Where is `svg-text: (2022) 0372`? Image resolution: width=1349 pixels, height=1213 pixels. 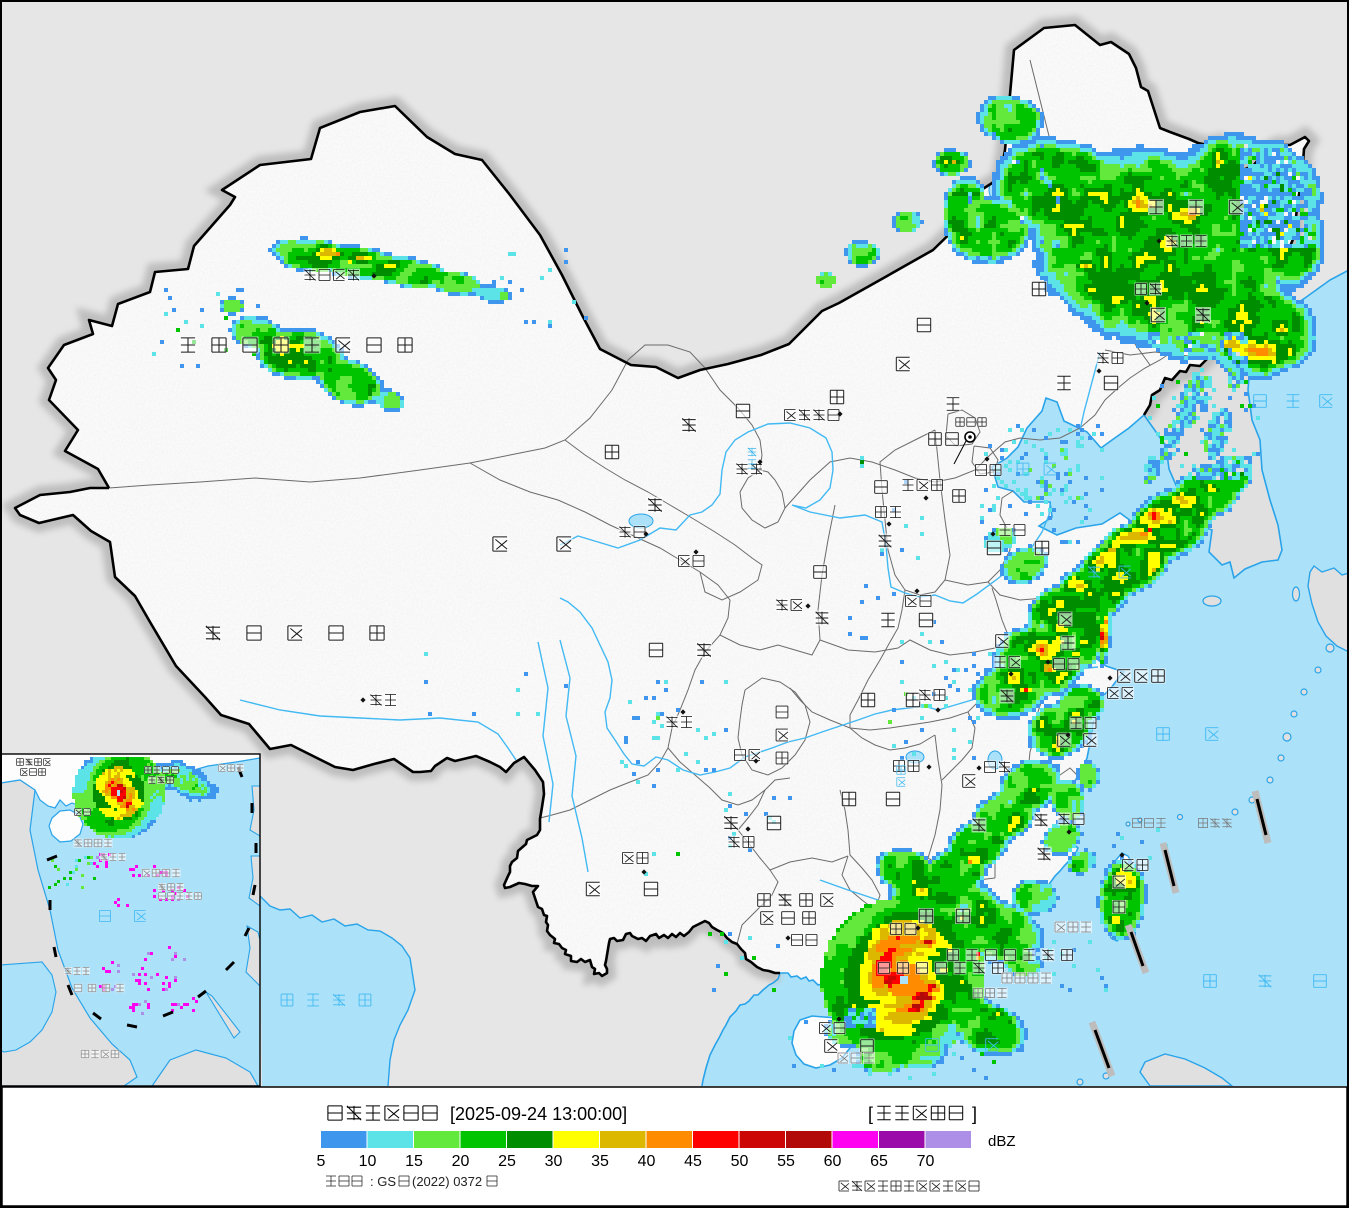
svg-text: (2022) 0372 is located at coordinates (447, 1181).